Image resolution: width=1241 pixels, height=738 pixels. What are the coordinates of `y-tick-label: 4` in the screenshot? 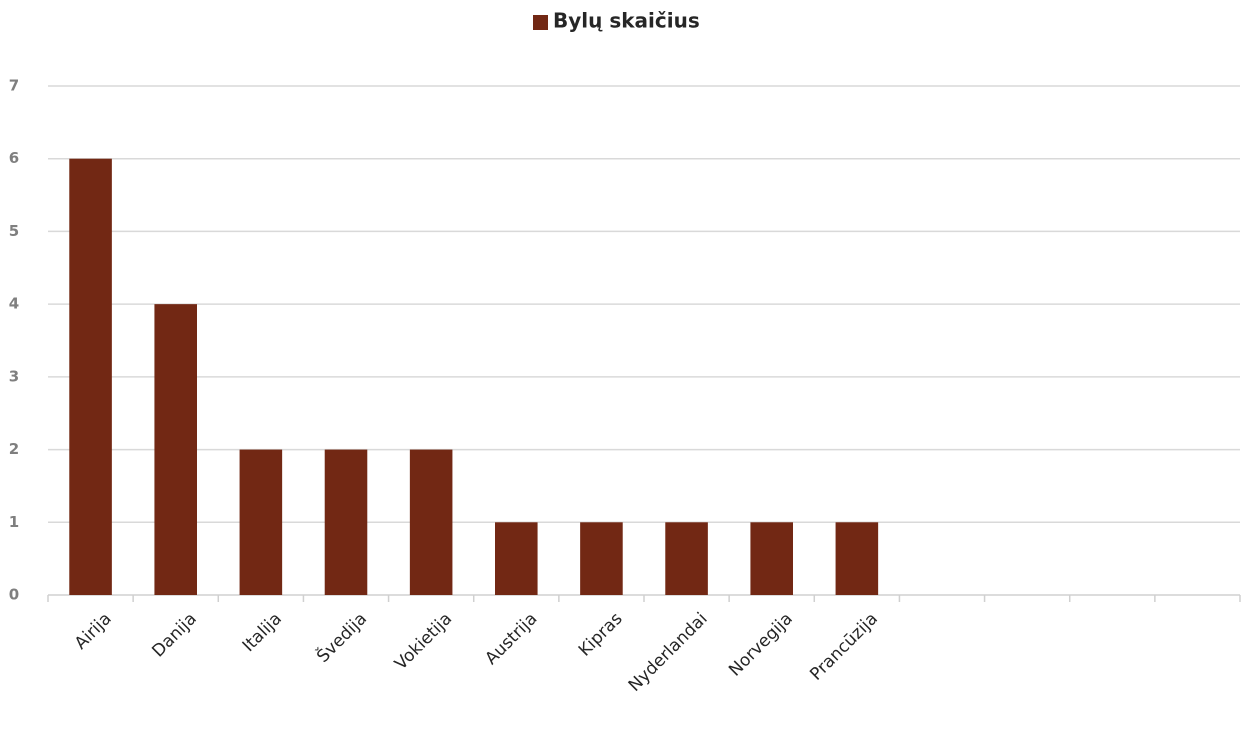 It's located at (14, 304).